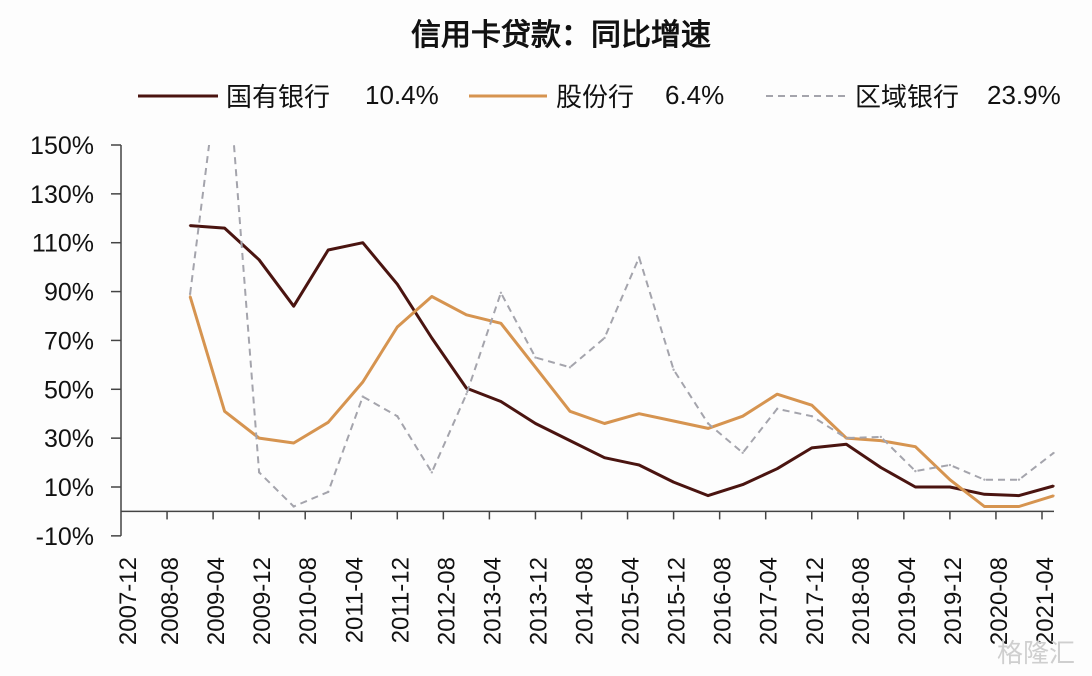 This screenshot has height=676, width=1092. What do you see at coordinates (595, 97) in the screenshot?
I see `legend-label: 股份行` at bounding box center [595, 97].